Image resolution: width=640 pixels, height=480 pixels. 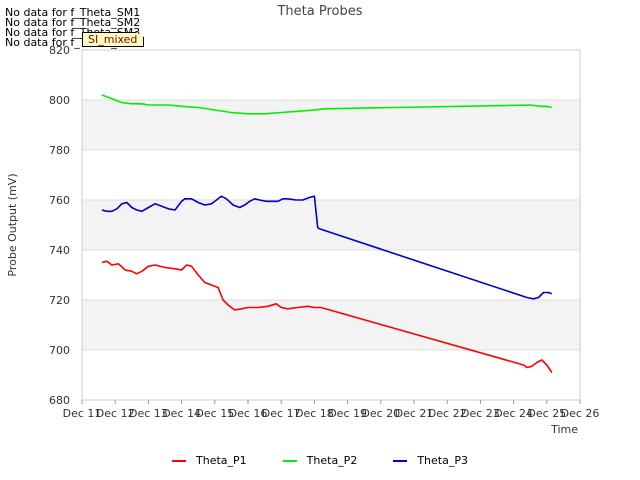 I want to click on legend-label-theta-p3: Theta_P3, so click(x=442, y=460).